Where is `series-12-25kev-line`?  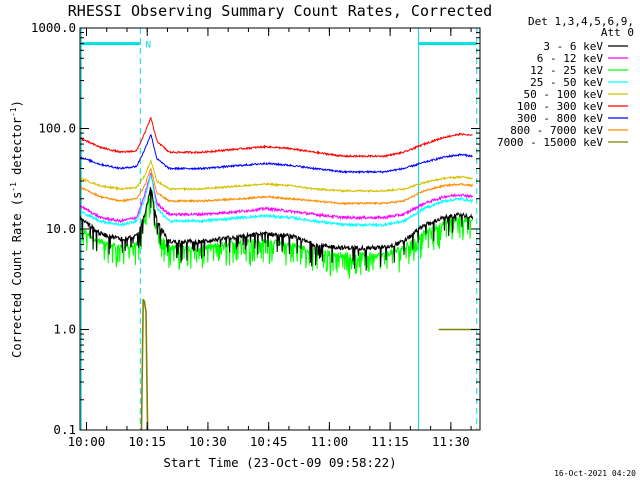 series-12-25kev-line is located at coordinates (276, 233).